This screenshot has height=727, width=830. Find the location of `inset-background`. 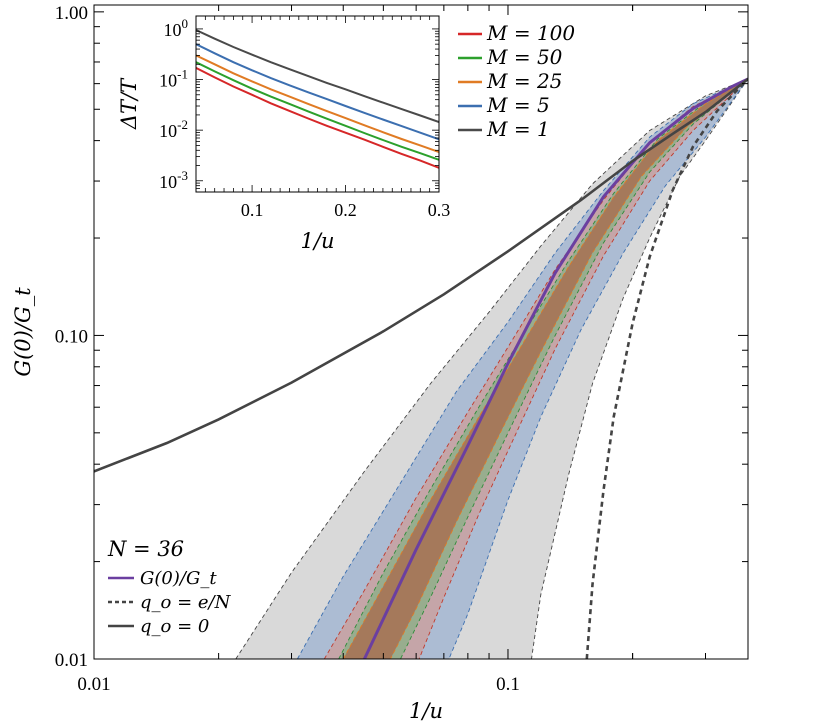

inset-background is located at coordinates (317, 104).